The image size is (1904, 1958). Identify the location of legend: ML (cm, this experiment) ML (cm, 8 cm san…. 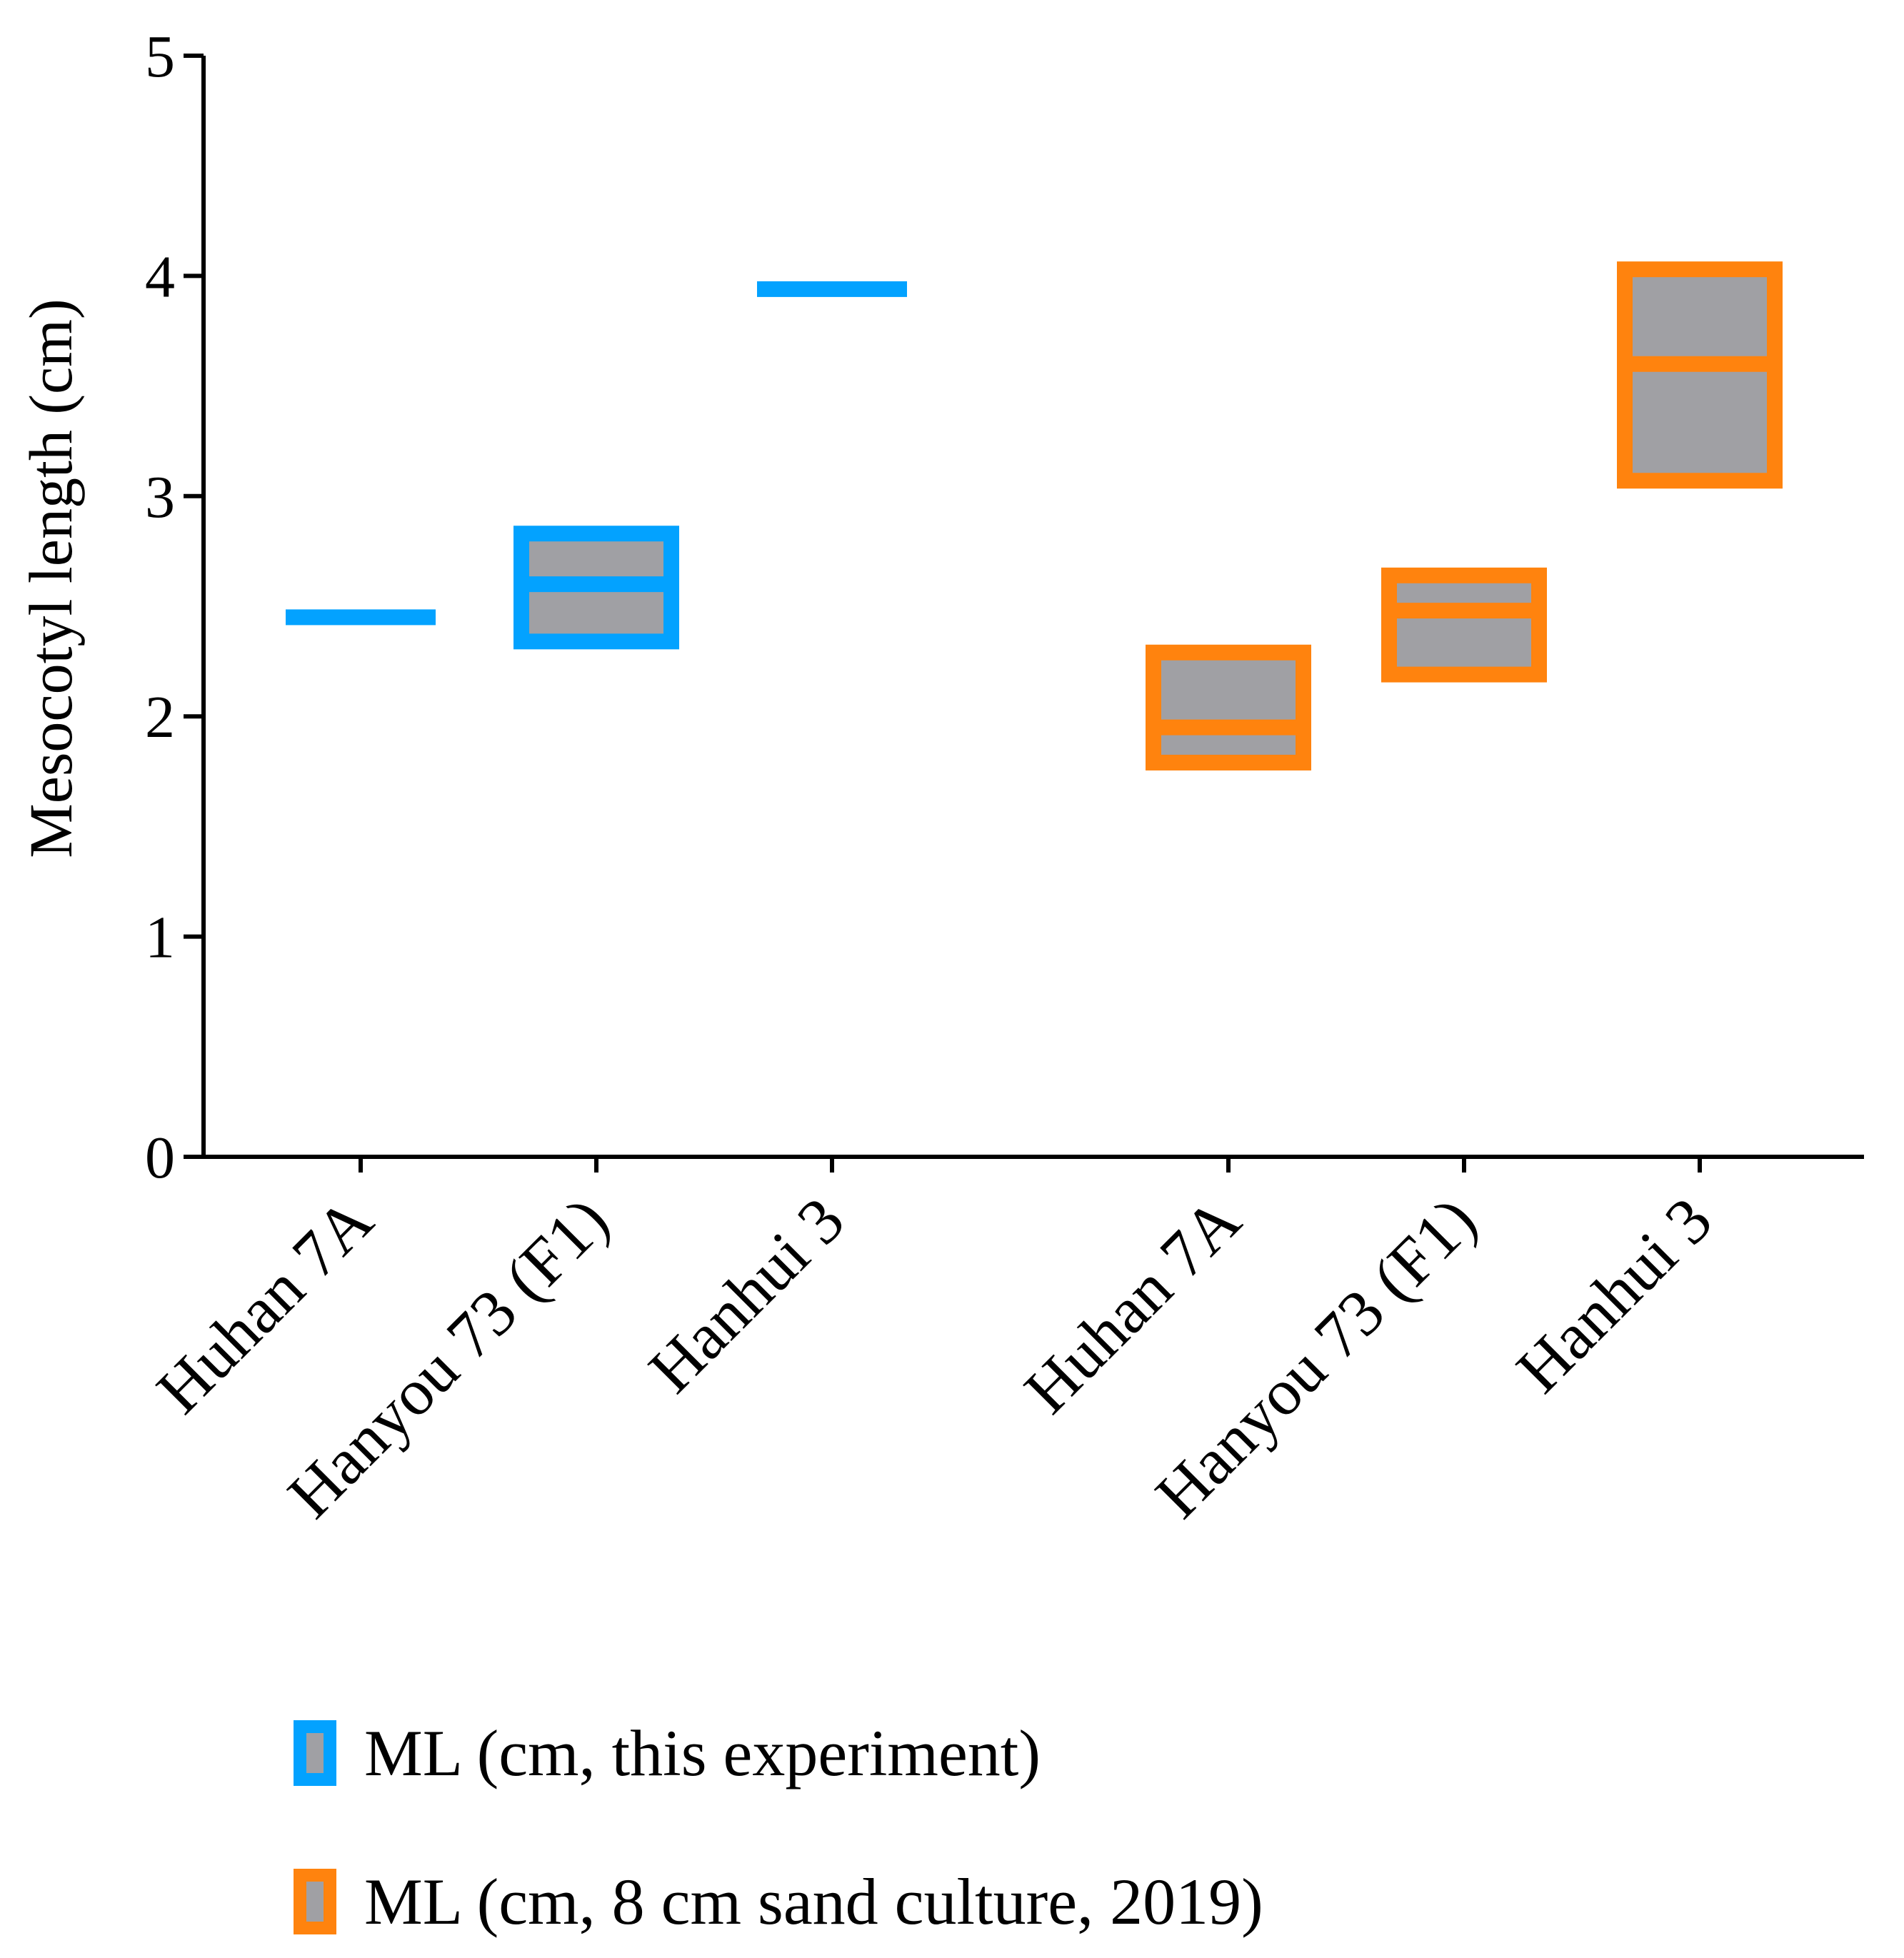
(778, 1827).